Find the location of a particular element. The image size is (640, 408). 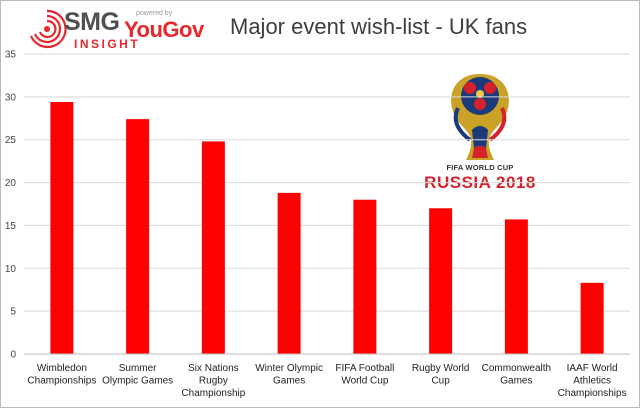

y-tick-label: 25 is located at coordinates (11, 140).